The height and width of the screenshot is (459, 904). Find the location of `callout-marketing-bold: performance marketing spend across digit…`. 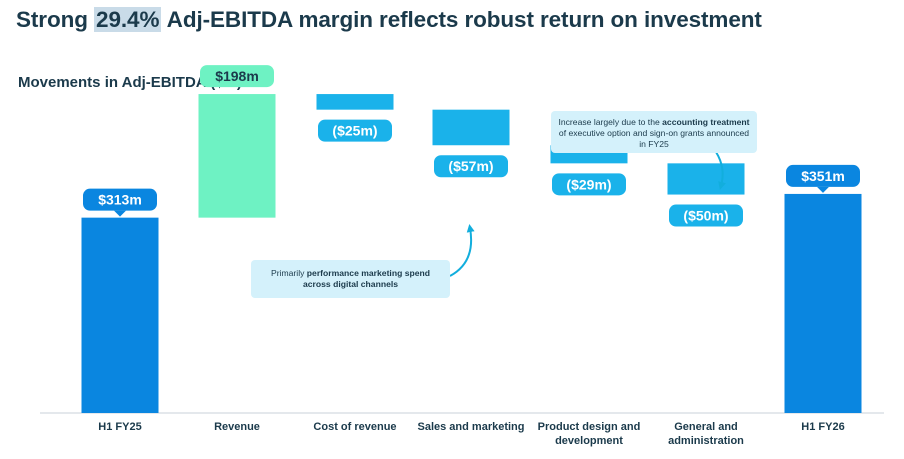

callout-marketing-bold: performance marketing spend across digit… is located at coordinates (366, 278).